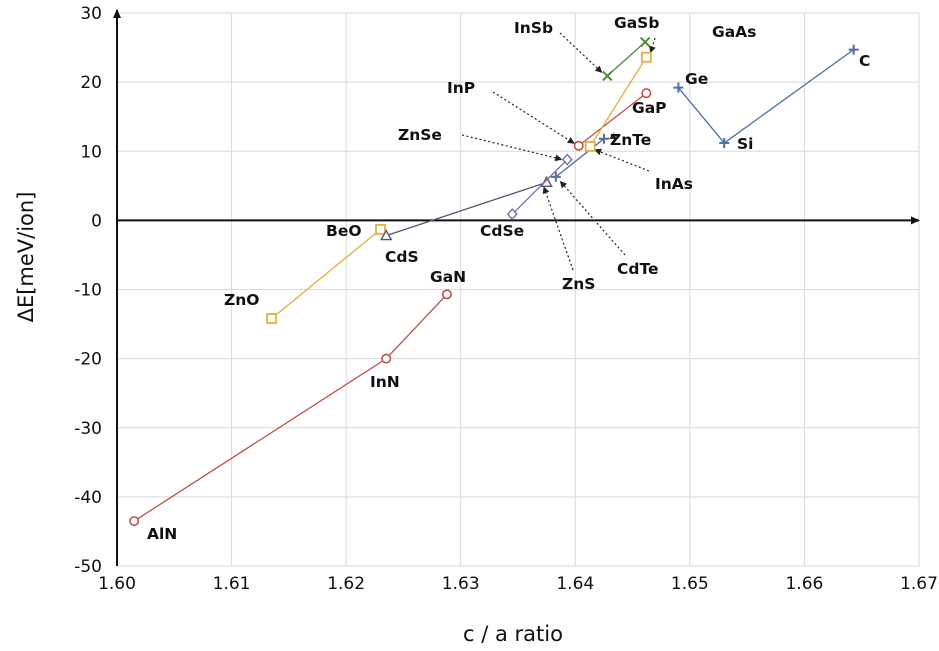 The image size is (939, 651). What do you see at coordinates (88, 567) in the screenshot?
I see `y-tick-label: -50` at bounding box center [88, 567].